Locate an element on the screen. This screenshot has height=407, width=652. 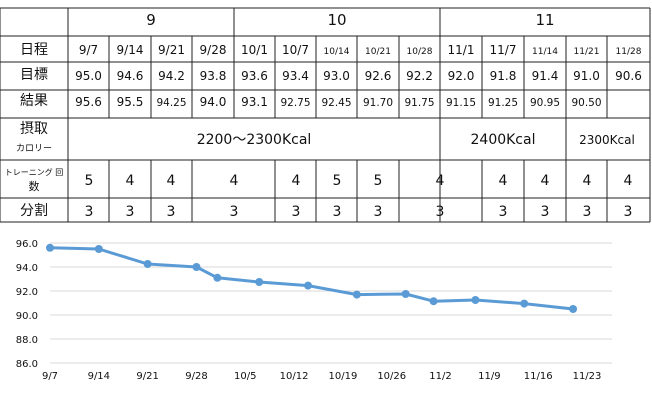
x-tick-label: 10/5 is located at coordinates (245, 376).